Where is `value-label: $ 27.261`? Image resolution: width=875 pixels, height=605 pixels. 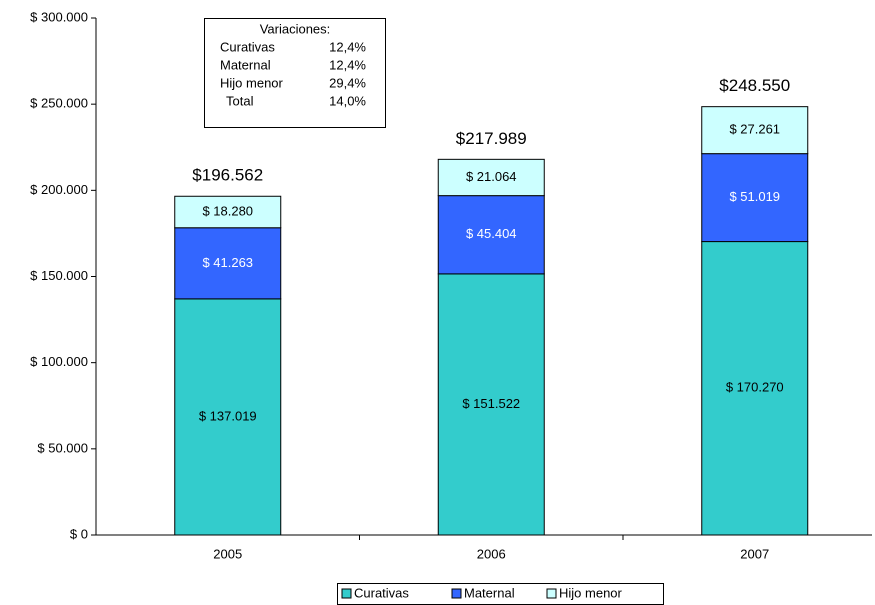 value-label: $ 27.261 is located at coordinates (754, 129).